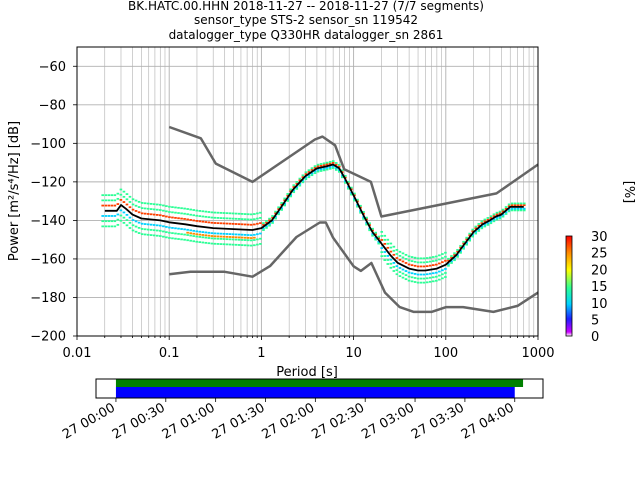 The width and height of the screenshot is (640, 480). What do you see at coordinates (307, 372) in the screenshot?
I see `x-axis-label: Period [s]` at bounding box center [307, 372].